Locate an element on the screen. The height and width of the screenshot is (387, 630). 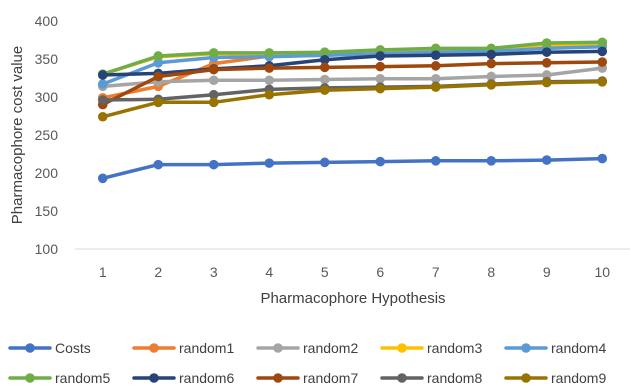
series-random9 is located at coordinates (352, 99).